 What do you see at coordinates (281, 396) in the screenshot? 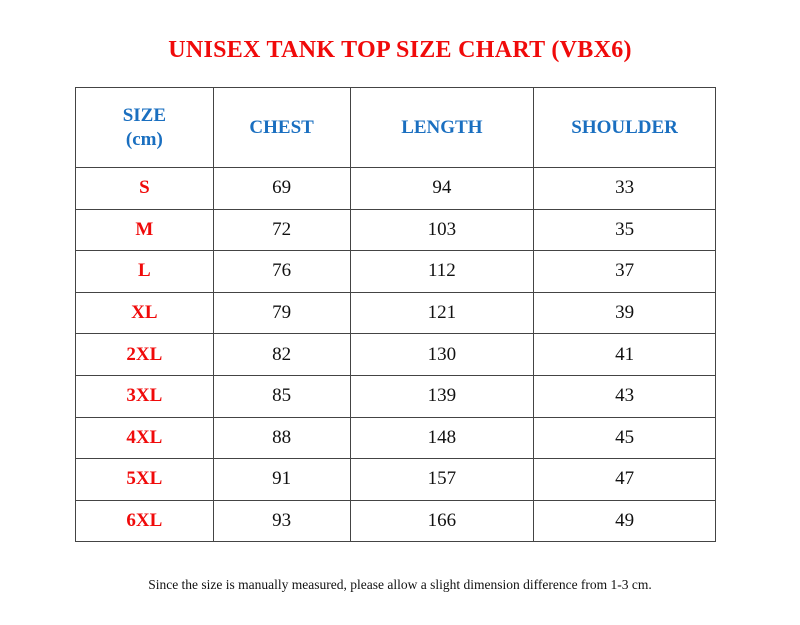
I see `cell-chest: 85` at bounding box center [281, 396].